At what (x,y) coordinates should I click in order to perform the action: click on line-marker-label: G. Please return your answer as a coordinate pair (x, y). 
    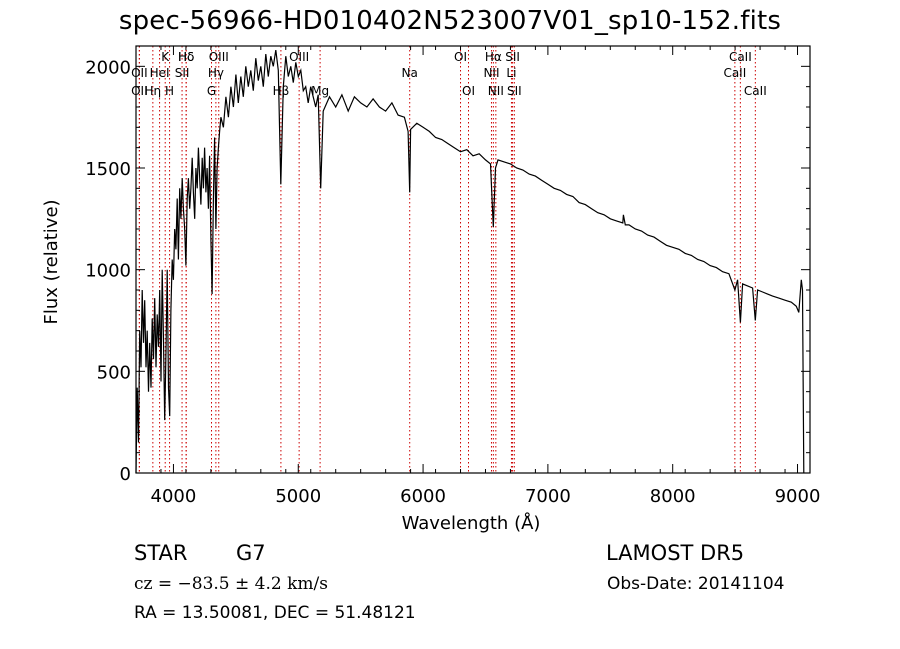
    Looking at the image, I should click on (211, 91).